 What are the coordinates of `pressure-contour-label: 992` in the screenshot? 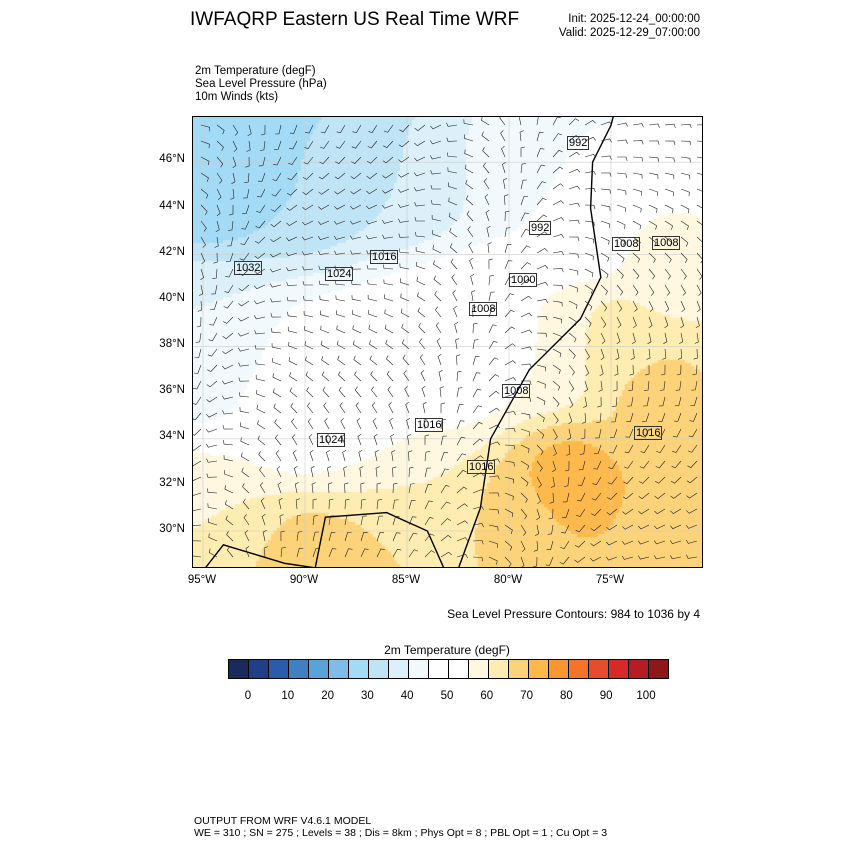 It's located at (578, 143).